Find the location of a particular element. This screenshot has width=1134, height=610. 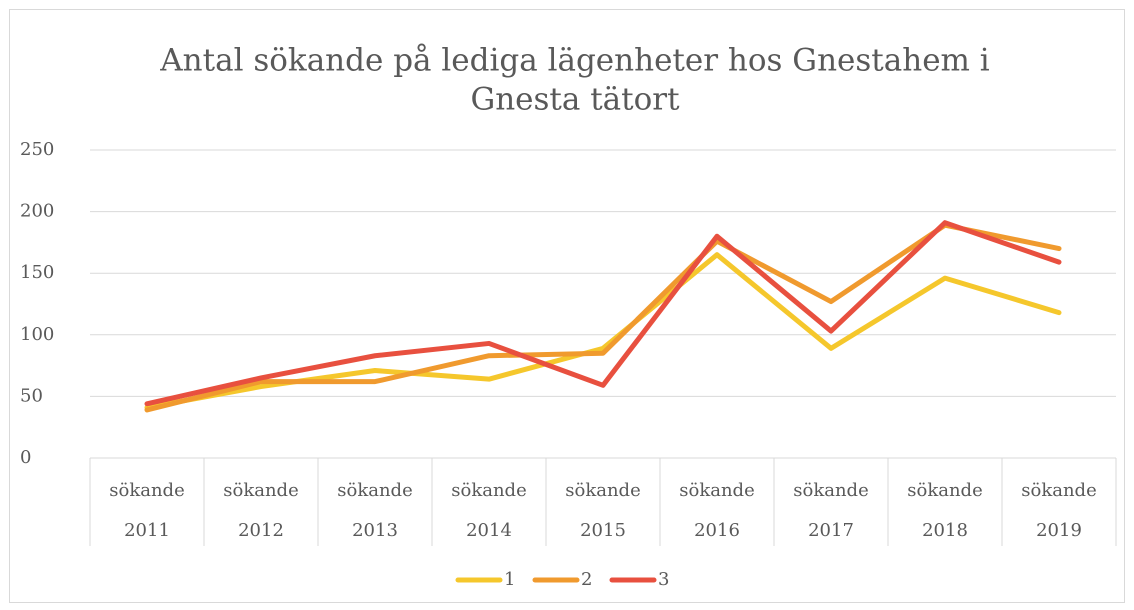

x-tick-label: 2016 is located at coordinates (717, 530).